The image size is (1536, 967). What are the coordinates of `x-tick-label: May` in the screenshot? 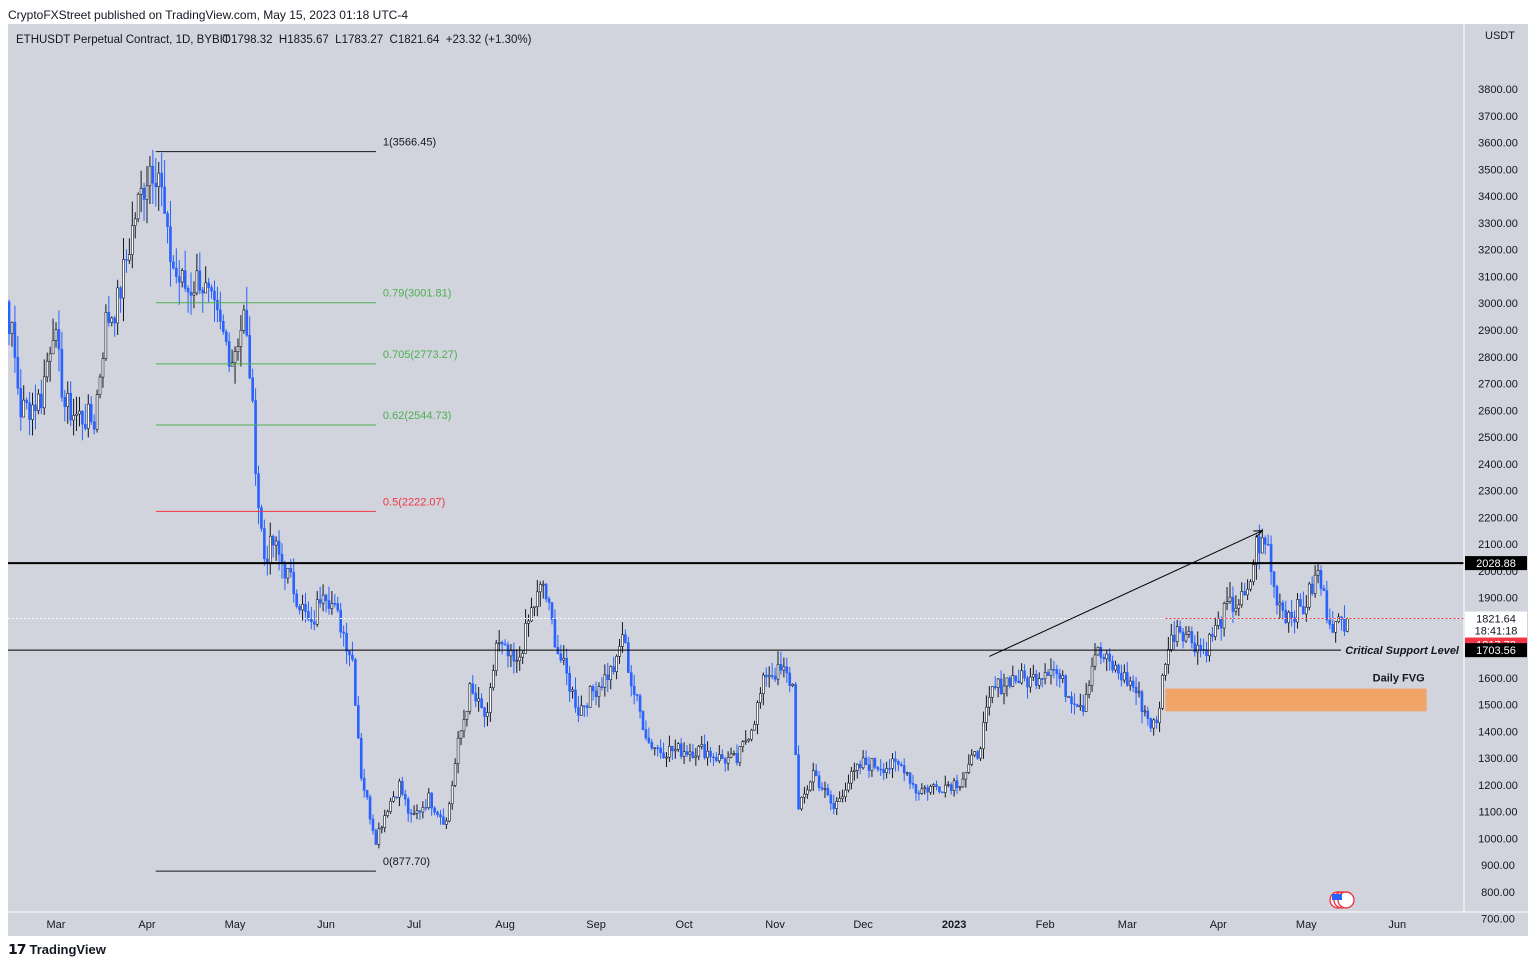 It's located at (235, 925).